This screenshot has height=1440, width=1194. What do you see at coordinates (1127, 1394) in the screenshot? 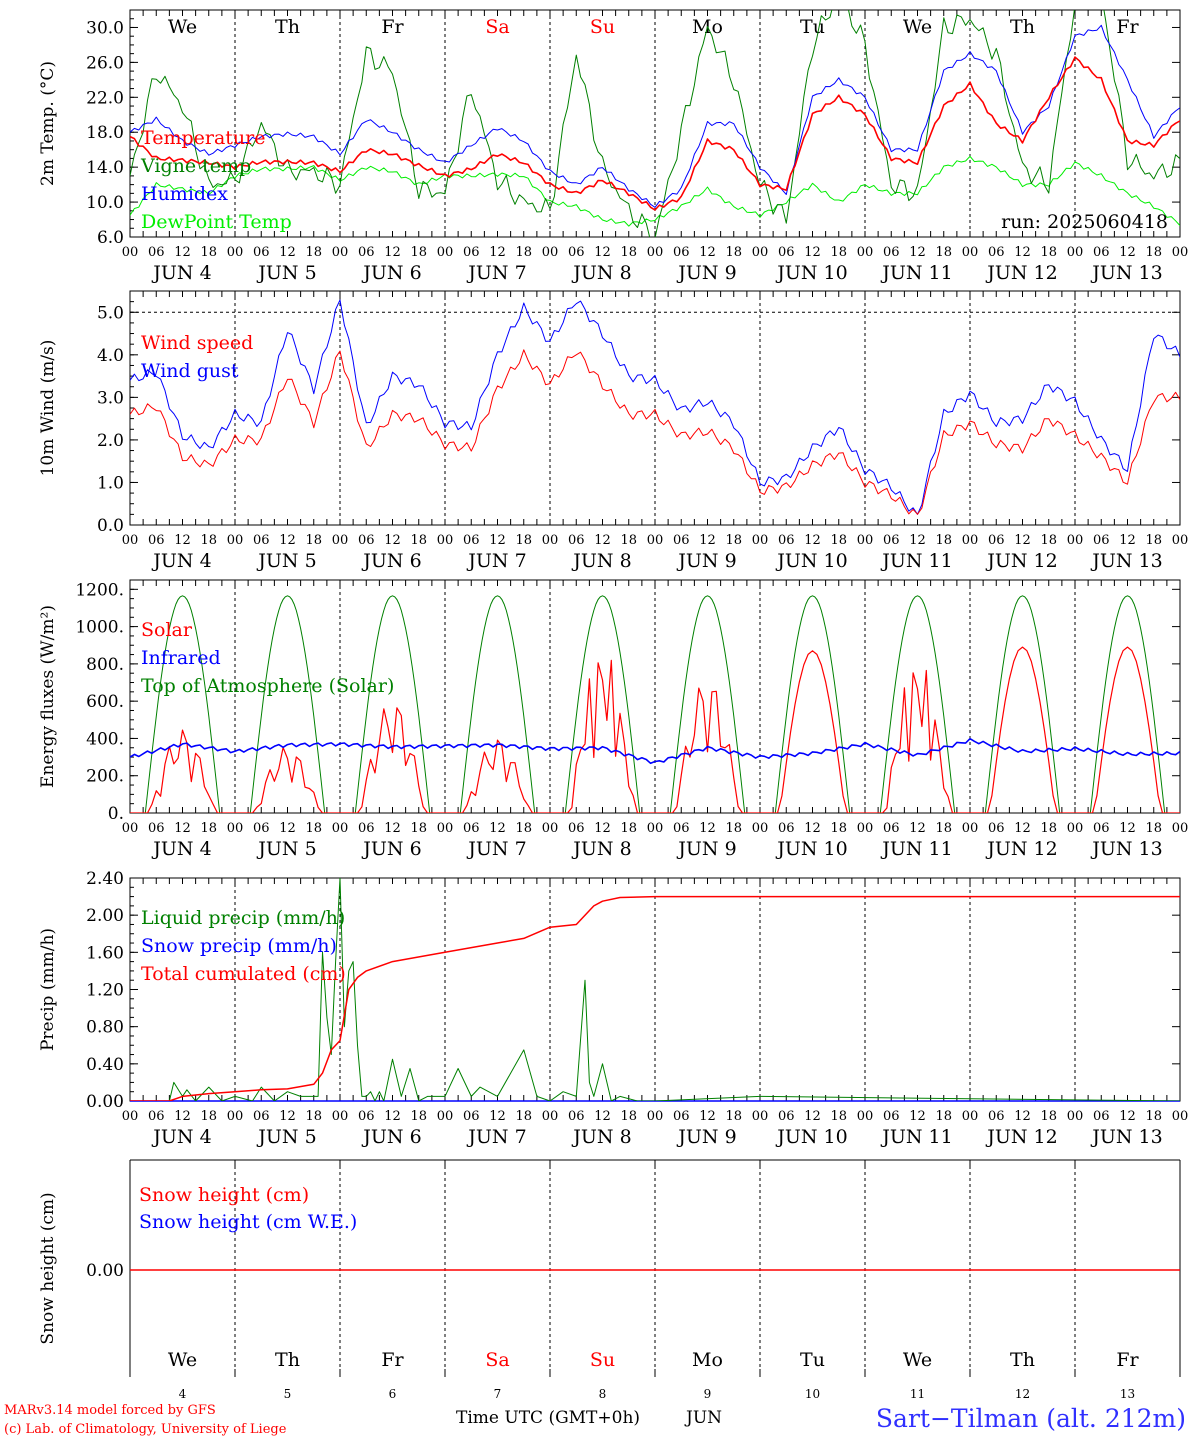
I see `day-number-label: 13` at bounding box center [1127, 1394].